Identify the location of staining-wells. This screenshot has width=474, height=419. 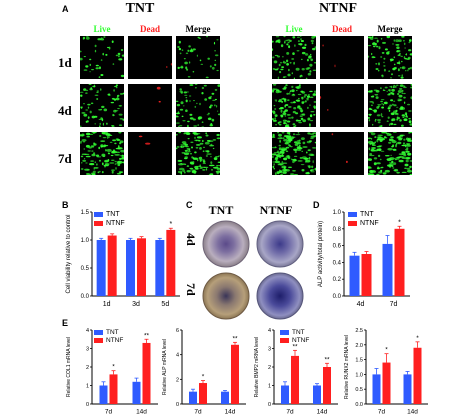
(253, 270).